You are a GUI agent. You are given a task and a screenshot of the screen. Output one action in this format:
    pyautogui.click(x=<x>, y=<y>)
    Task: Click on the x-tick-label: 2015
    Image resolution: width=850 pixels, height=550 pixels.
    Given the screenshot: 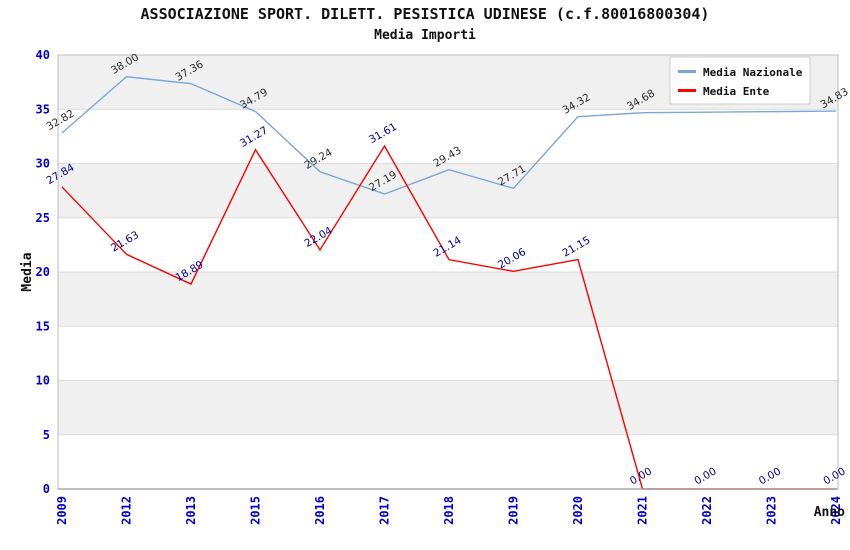 What is the action you would take?
    pyautogui.click(x=256, y=510)
    